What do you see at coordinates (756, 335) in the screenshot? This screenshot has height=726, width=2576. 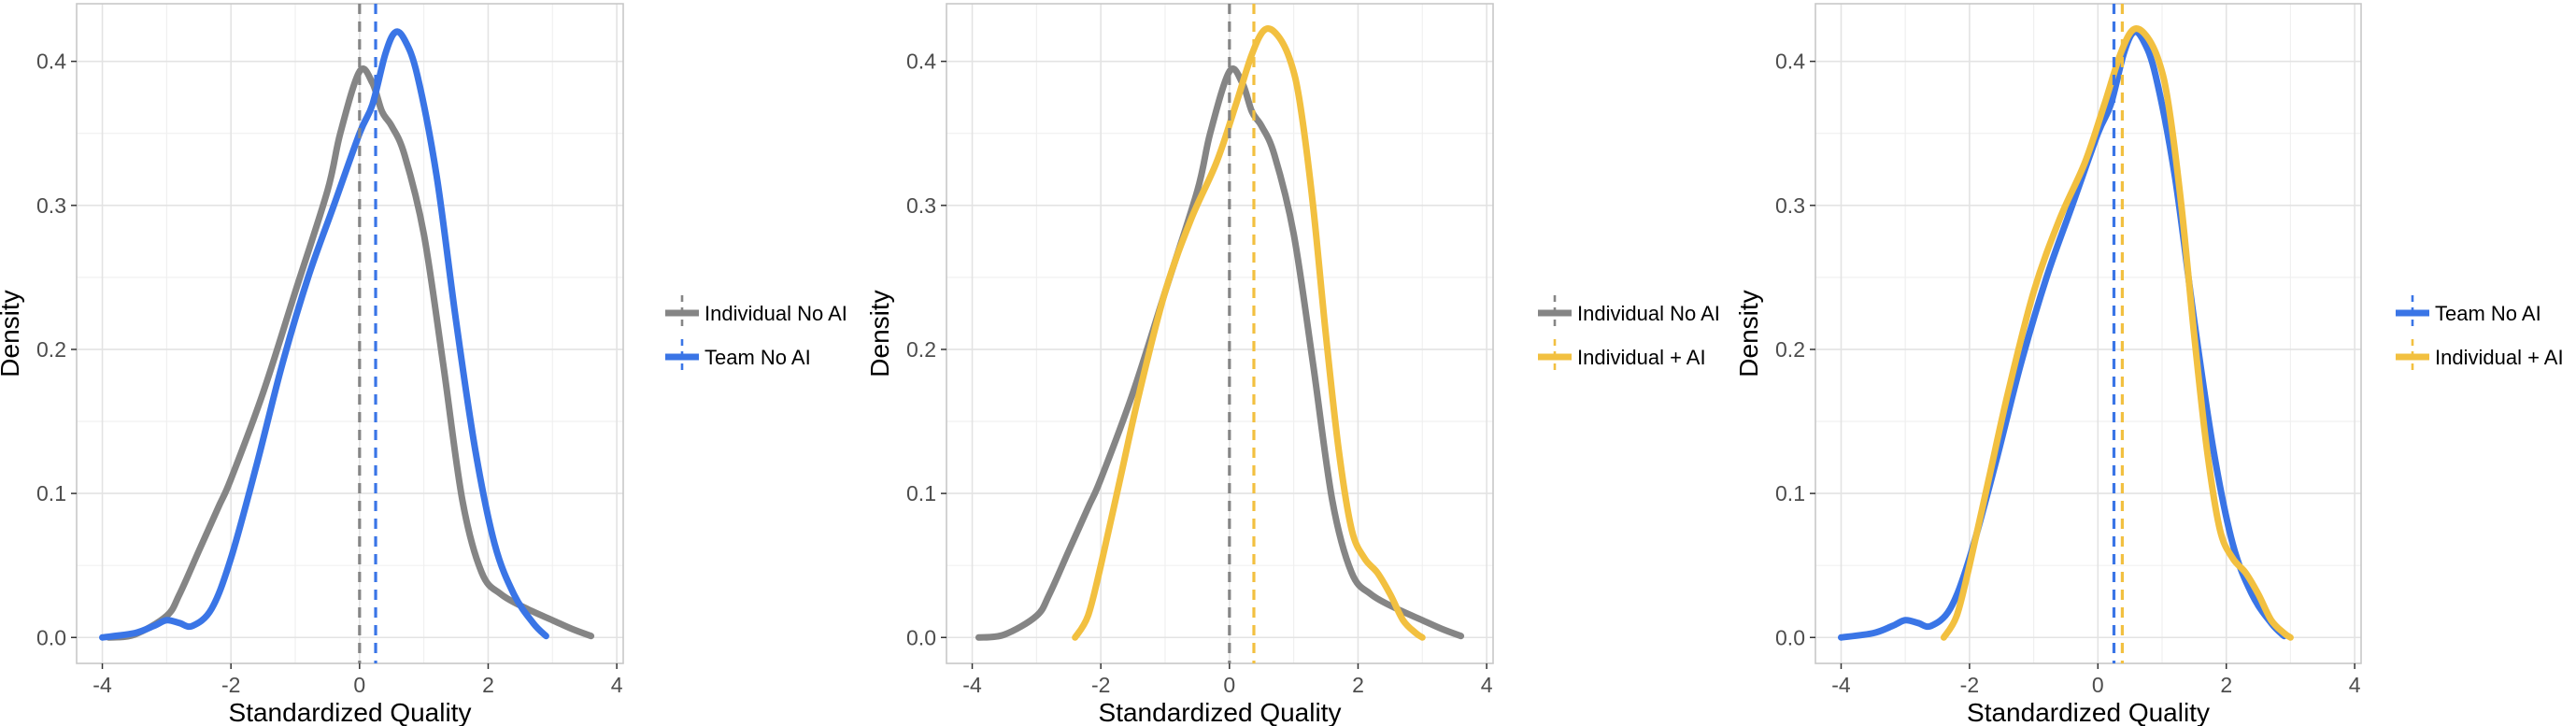 I see `legend: Individual No AI Team No AI` at bounding box center [756, 335].